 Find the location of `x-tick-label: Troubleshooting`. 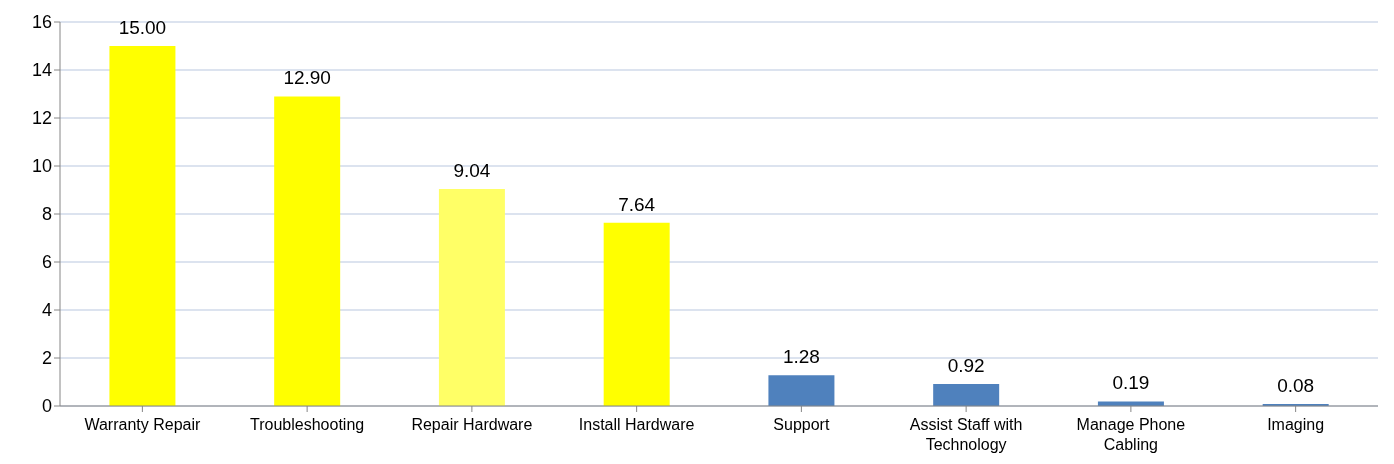

x-tick-label: Troubleshooting is located at coordinates (307, 424).